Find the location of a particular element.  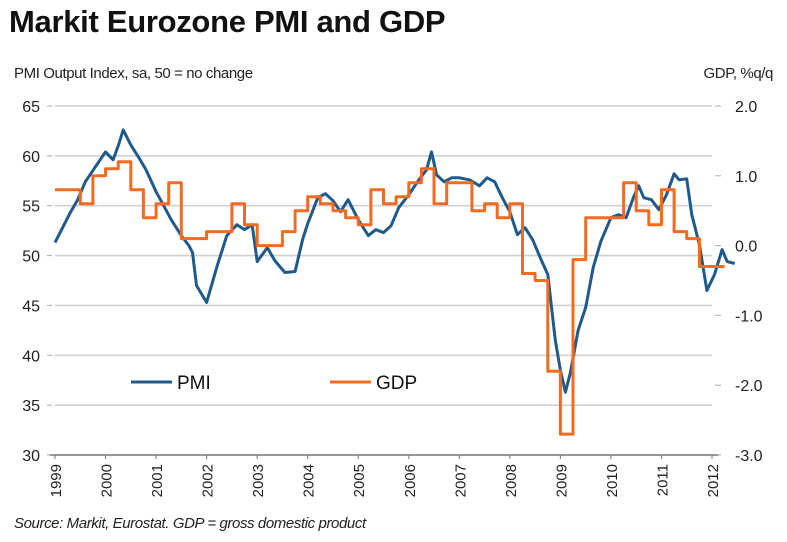

left-tick-label: 30 is located at coordinates (31, 456).